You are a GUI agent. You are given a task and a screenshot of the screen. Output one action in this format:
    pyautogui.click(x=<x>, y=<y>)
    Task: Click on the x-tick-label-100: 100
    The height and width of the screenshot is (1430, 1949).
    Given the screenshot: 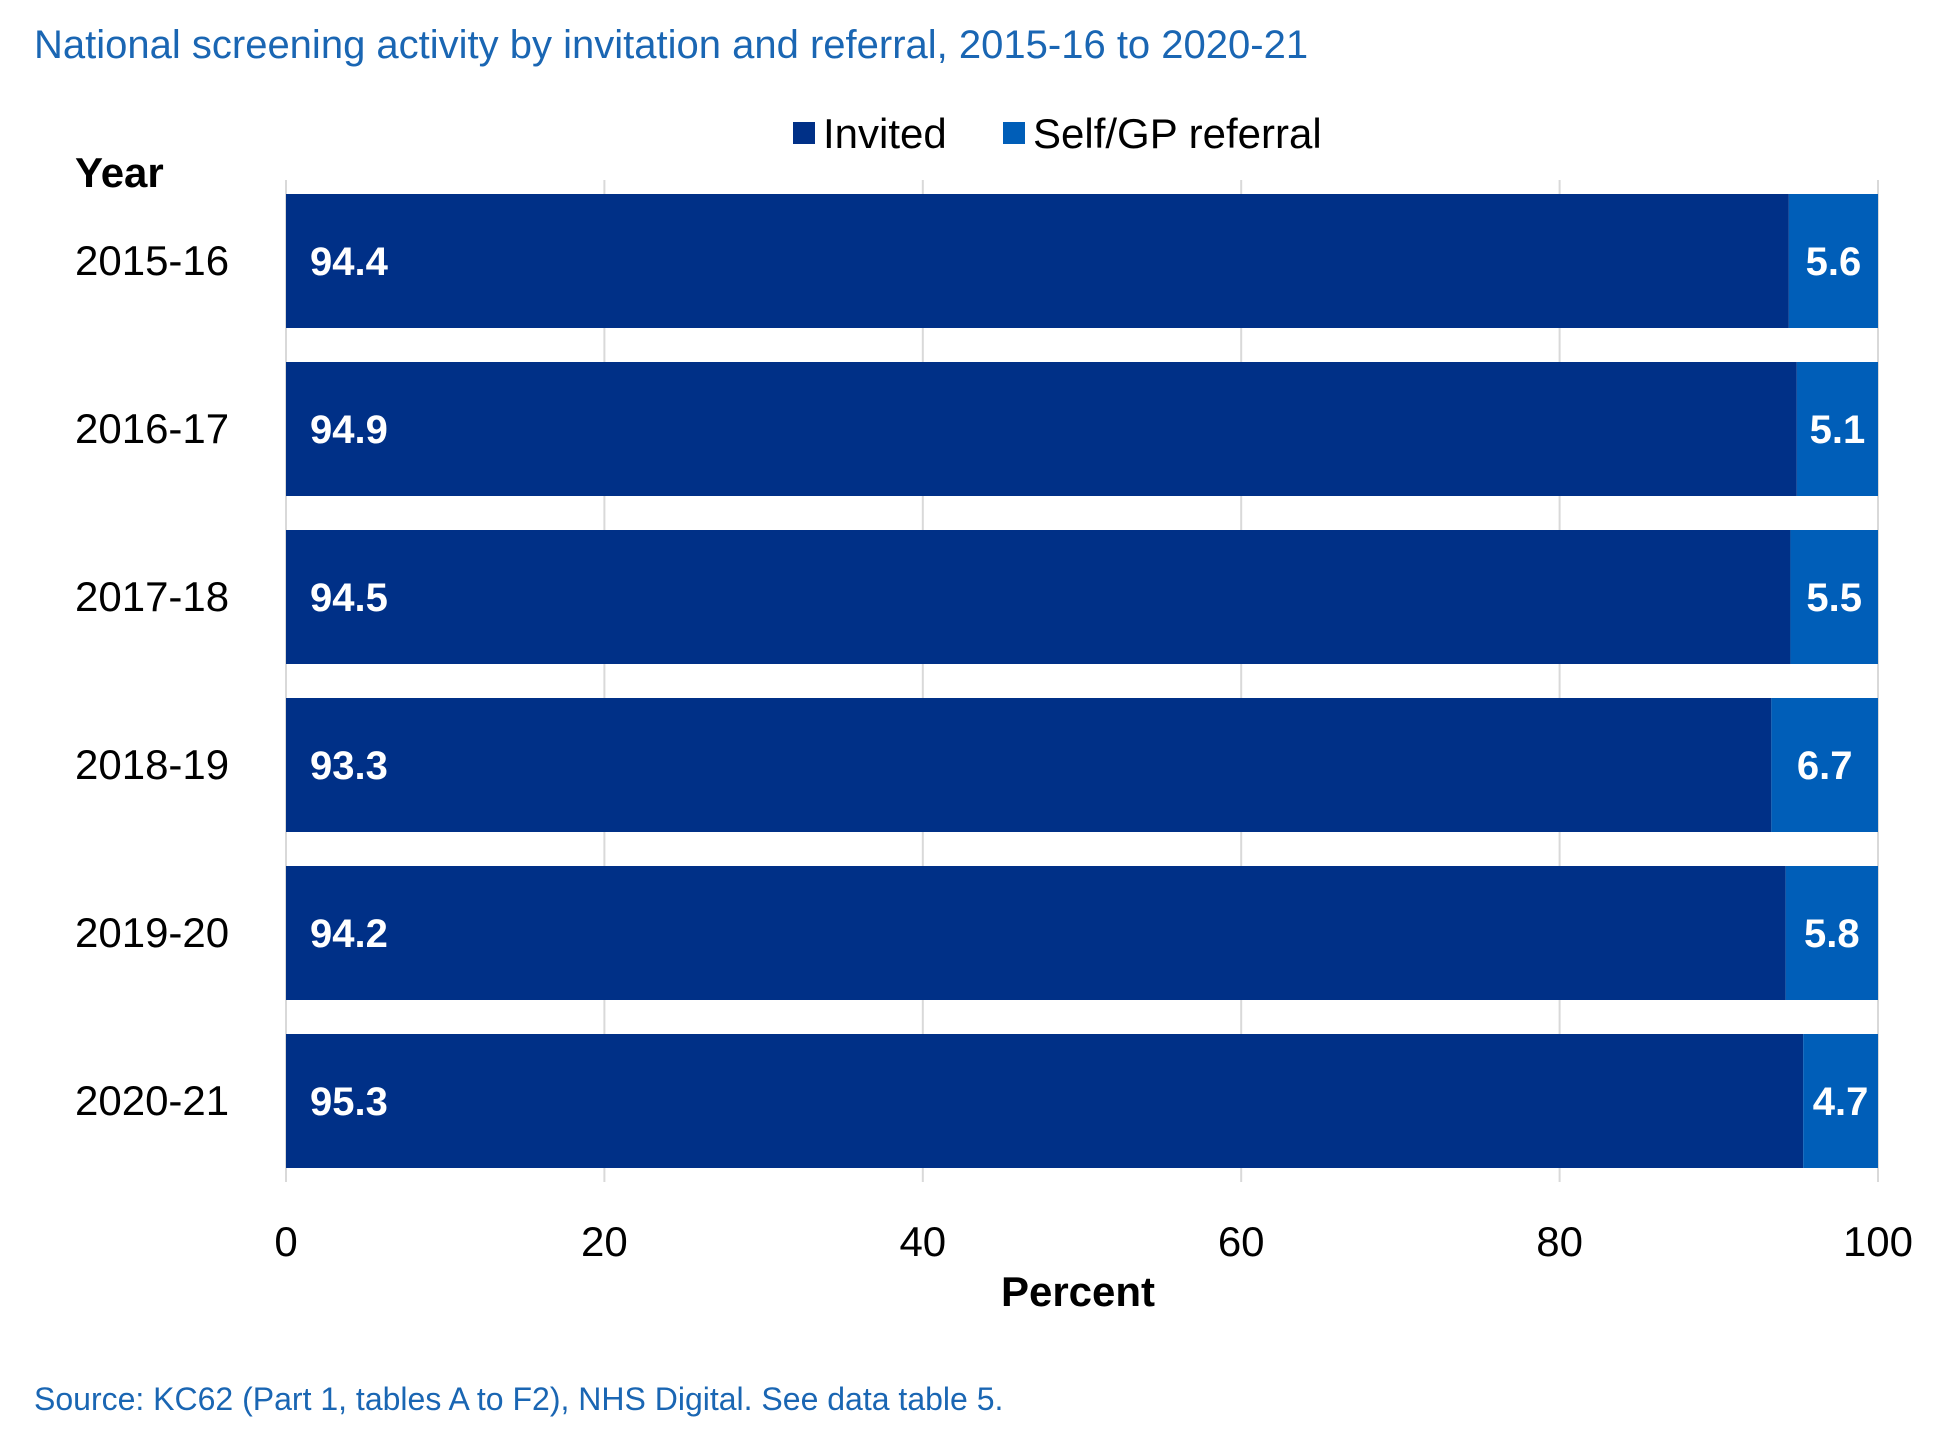 What is the action you would take?
    pyautogui.click(x=1878, y=1241)
    